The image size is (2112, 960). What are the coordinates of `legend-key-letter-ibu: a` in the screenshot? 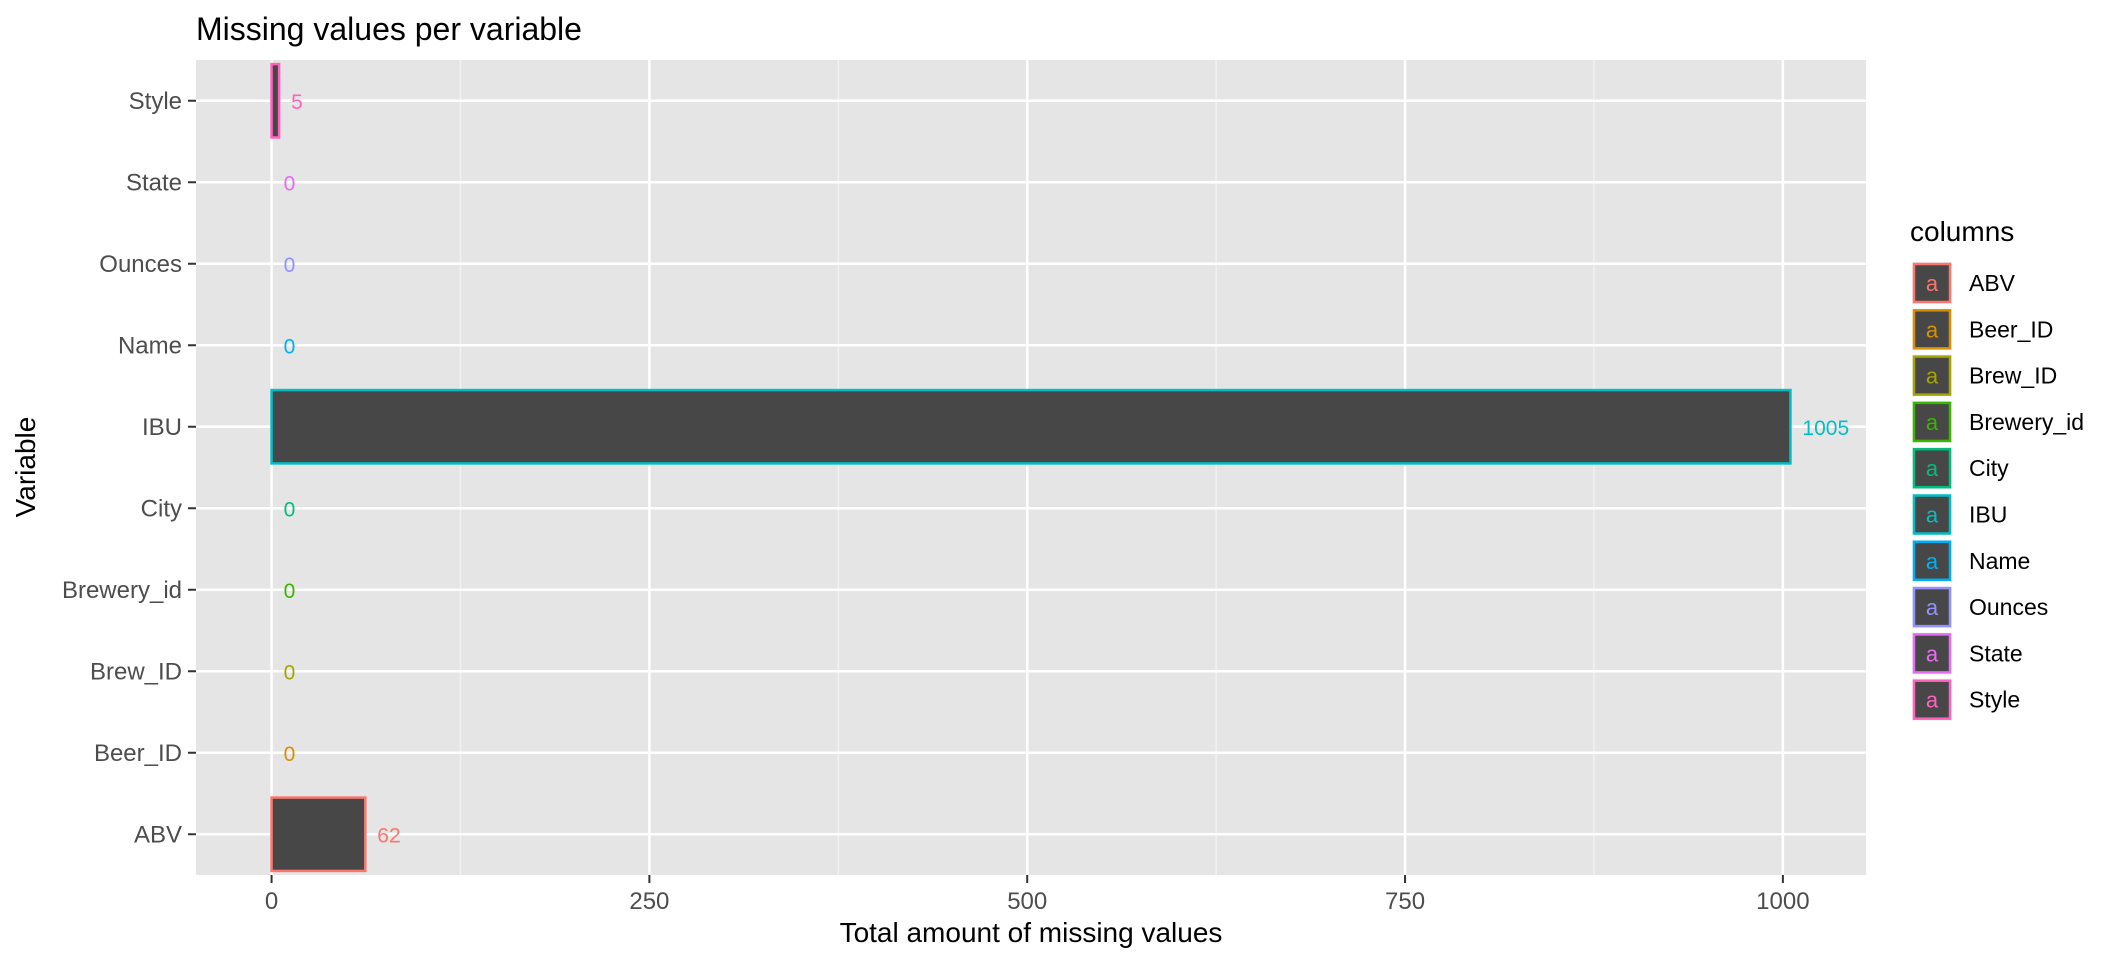 It's located at (1932, 515).